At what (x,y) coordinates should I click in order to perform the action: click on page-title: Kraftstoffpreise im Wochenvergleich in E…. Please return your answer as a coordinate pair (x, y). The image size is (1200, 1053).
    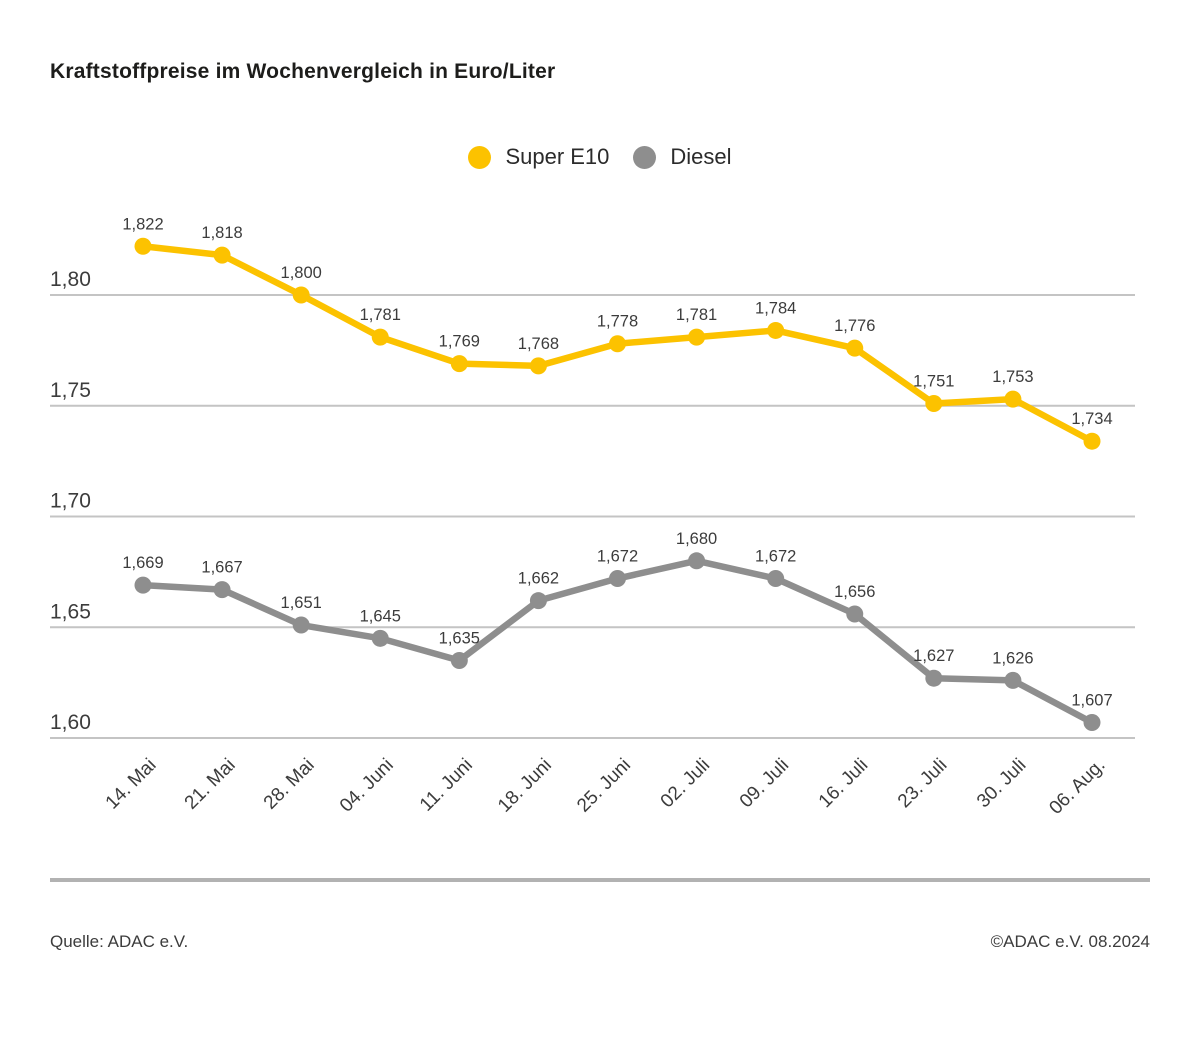
    Looking at the image, I should click on (303, 71).